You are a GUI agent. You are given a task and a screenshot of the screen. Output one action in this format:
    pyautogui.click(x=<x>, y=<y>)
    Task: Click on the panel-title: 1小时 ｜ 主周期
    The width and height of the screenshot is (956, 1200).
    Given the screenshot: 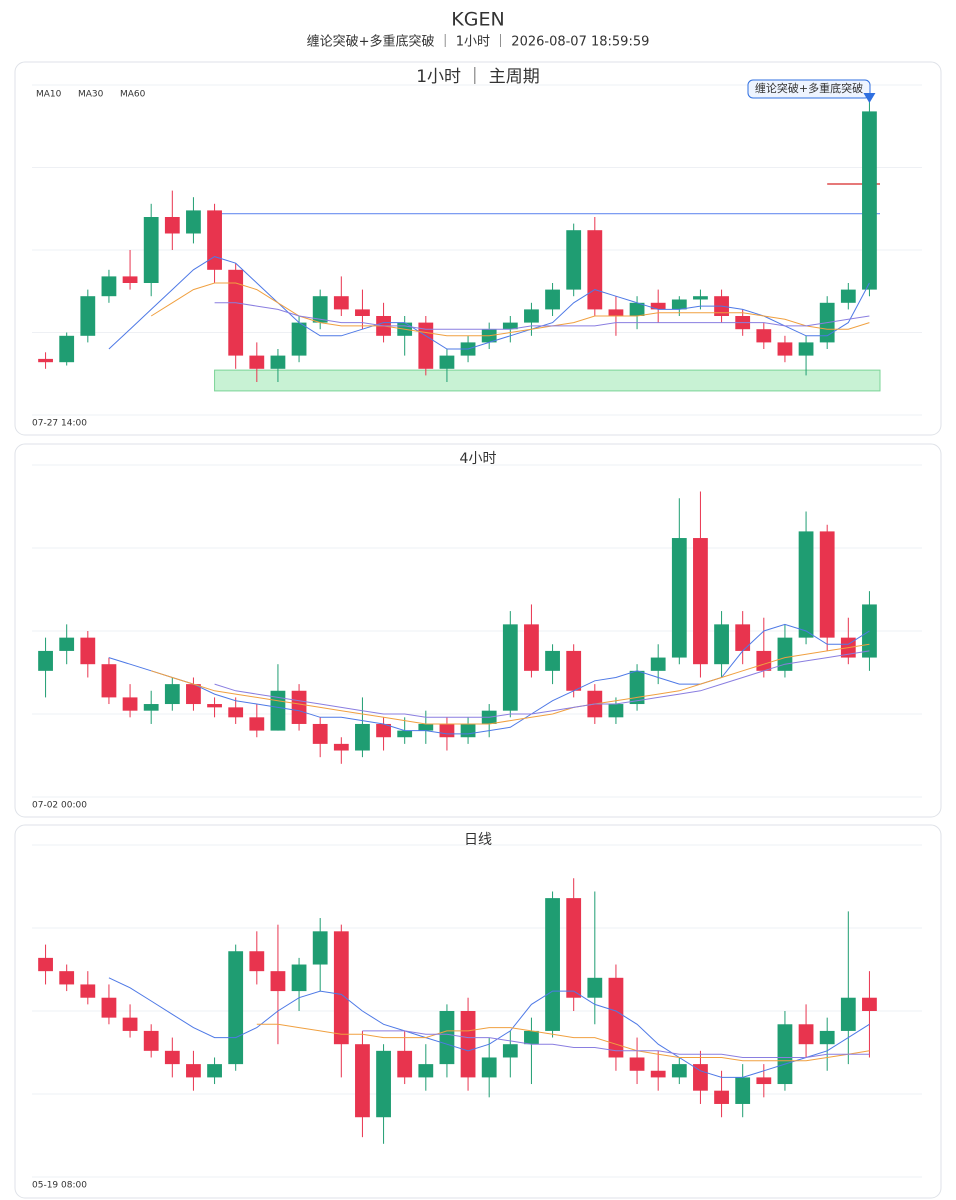 What is the action you would take?
    pyautogui.click(x=478, y=77)
    